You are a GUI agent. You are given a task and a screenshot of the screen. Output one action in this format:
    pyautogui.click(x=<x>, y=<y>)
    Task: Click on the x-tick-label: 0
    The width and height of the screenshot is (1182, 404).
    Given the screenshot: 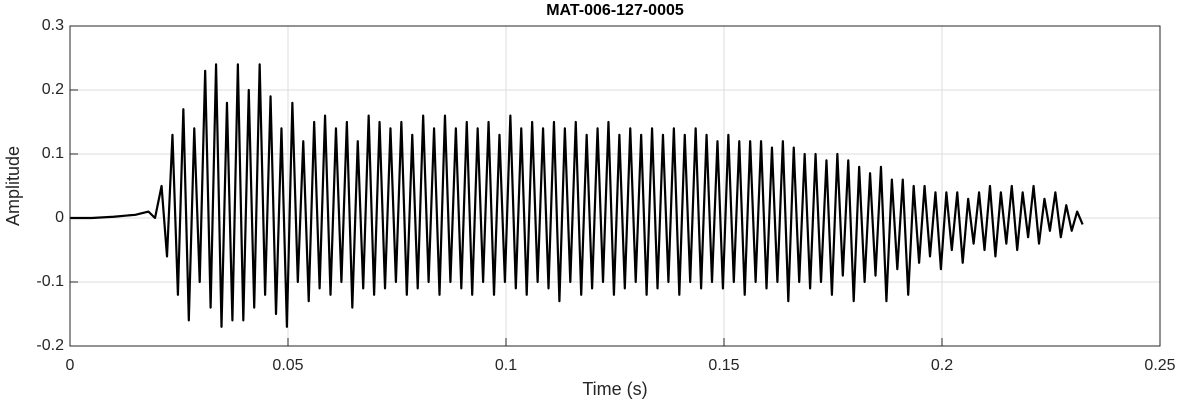 What is the action you would take?
    pyautogui.click(x=70, y=365)
    